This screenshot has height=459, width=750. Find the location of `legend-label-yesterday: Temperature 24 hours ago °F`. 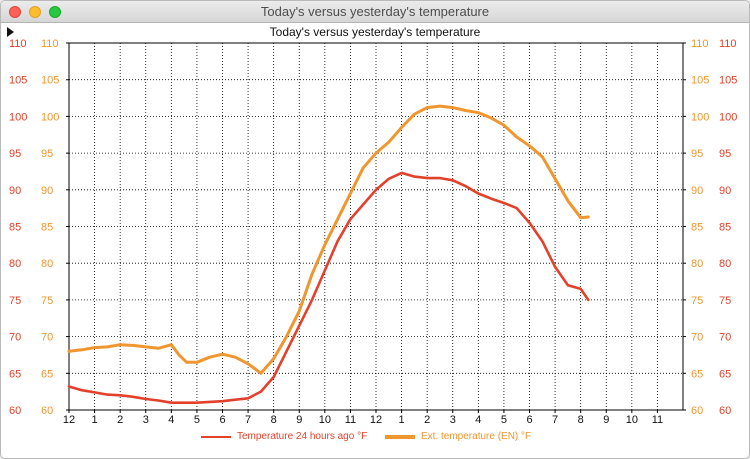

legend-label-yesterday: Temperature 24 hours ago °F is located at coordinates (302, 436).